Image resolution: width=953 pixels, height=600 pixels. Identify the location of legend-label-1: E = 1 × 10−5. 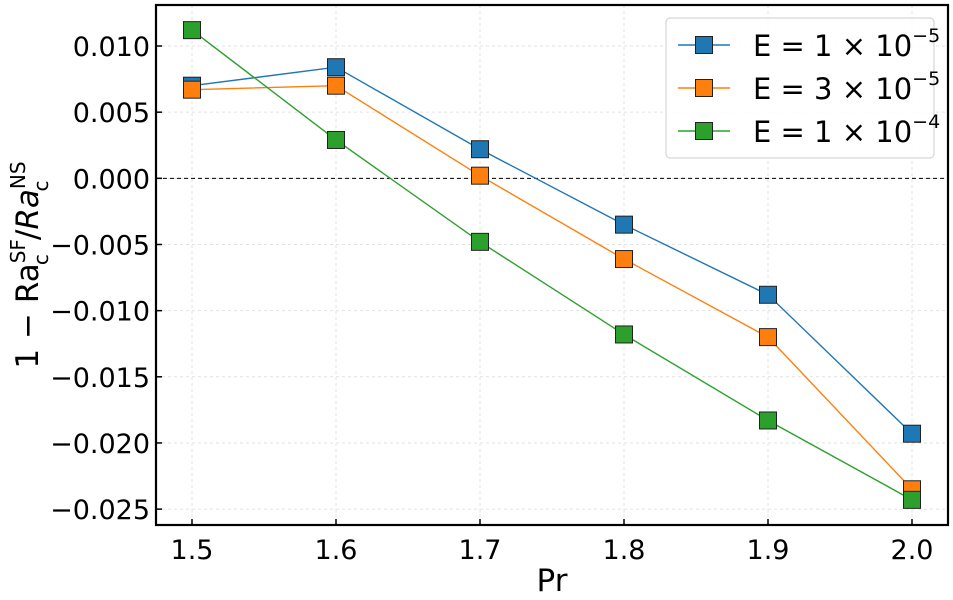
(846, 44).